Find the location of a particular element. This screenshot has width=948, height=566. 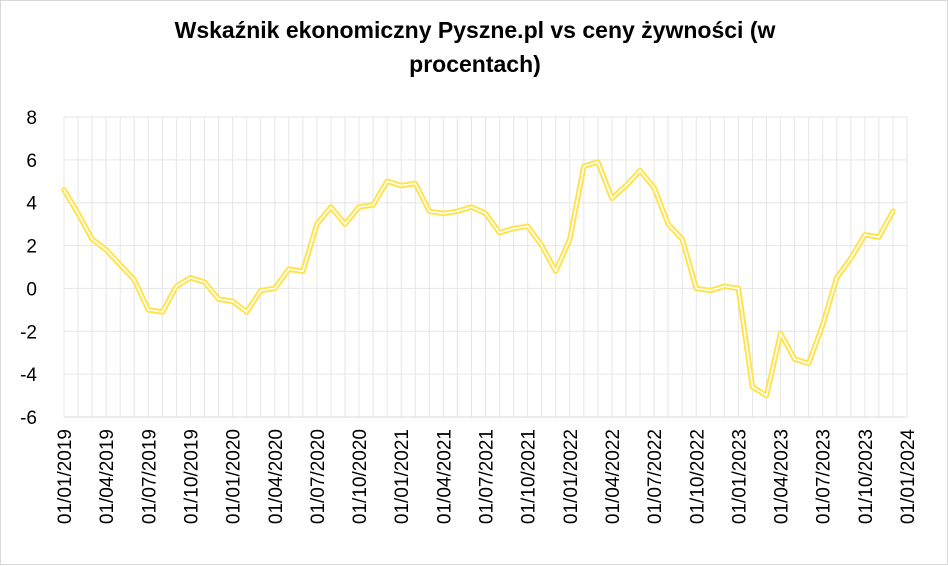

x-tick-label: 01/07/2021 is located at coordinates (487, 476).